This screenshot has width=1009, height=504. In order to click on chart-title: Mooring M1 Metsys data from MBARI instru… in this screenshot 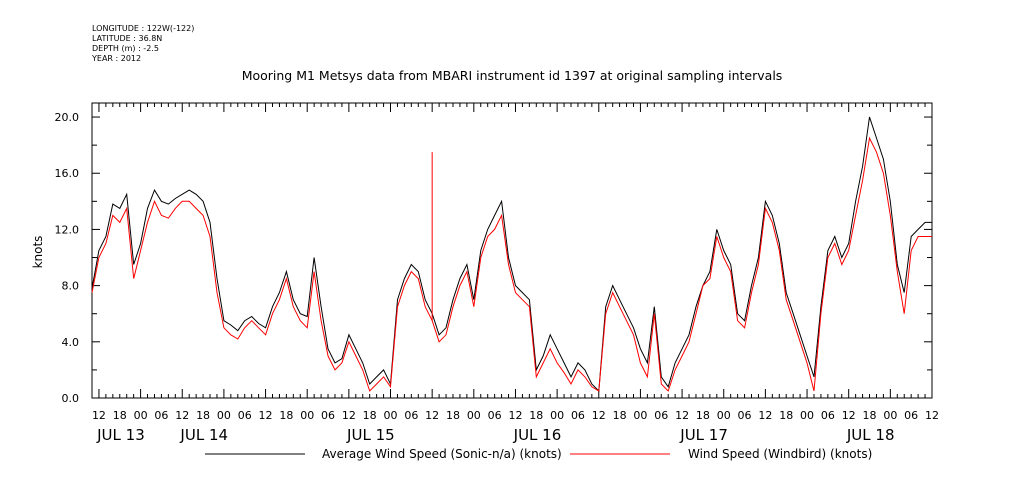, I will do `click(512, 75)`.